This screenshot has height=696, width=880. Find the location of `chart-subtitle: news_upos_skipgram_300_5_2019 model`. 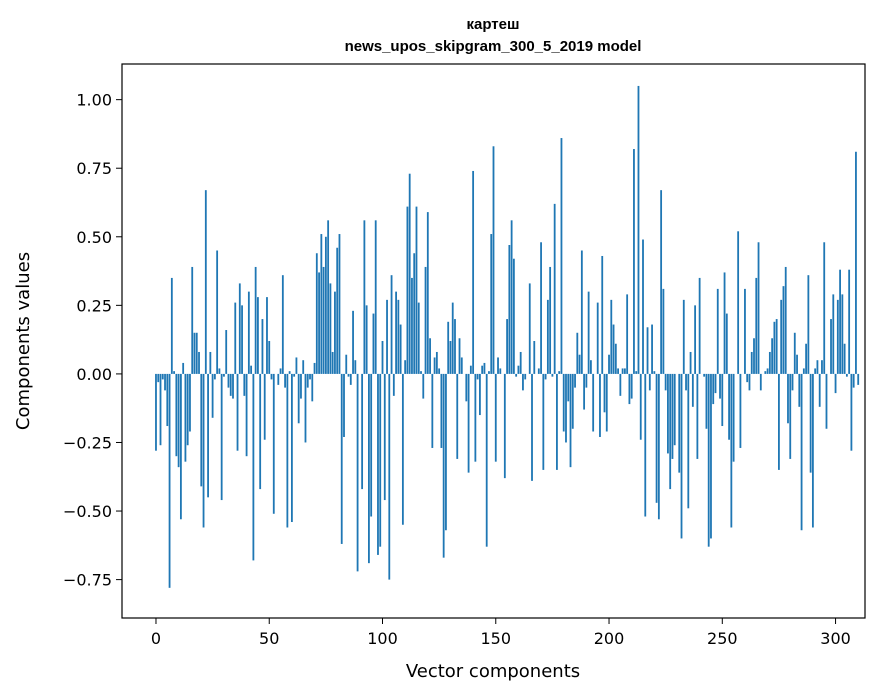

chart-subtitle: news_upos_skipgram_300_5_2019 model is located at coordinates (493, 46).